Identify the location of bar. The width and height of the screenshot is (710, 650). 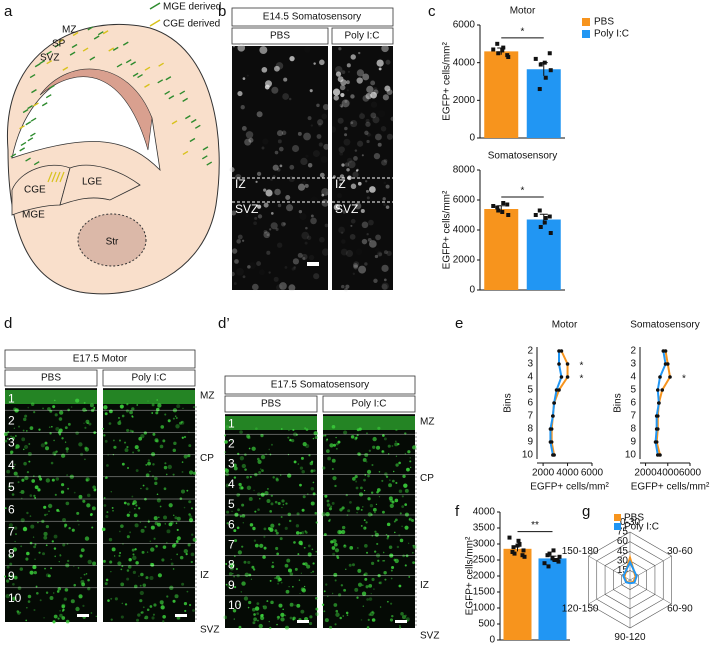
(501, 94).